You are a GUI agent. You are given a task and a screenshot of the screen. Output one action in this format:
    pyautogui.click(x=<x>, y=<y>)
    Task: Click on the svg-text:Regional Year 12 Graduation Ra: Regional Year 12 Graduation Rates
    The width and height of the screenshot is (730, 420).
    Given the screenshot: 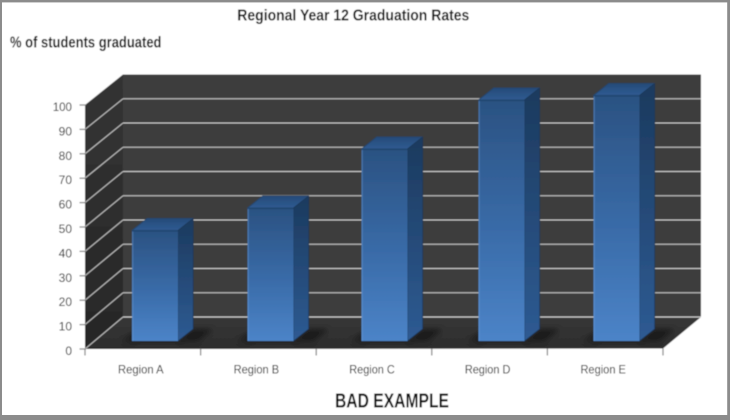 What is the action you would take?
    pyautogui.click(x=353, y=16)
    